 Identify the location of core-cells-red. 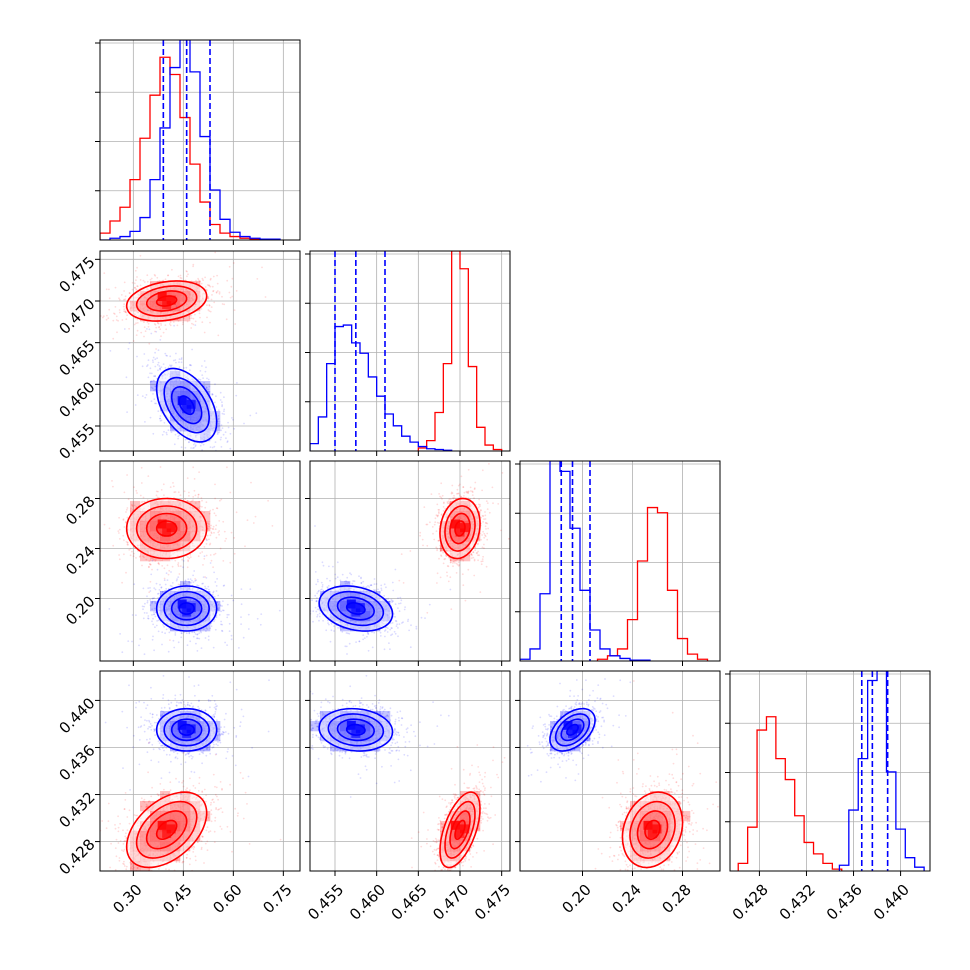
(166, 301).